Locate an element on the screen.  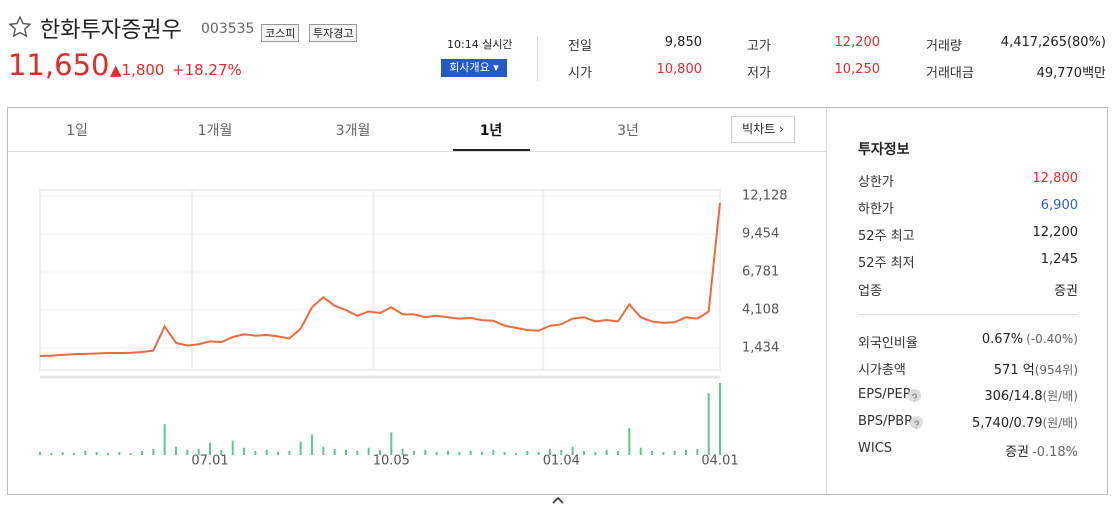
info-value: 12,800 is located at coordinates (1056, 178).